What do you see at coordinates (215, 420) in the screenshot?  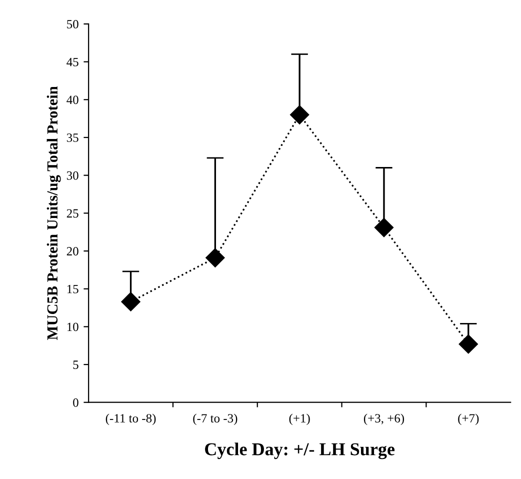 I see `x-tick-label: (-7 to -3)` at bounding box center [215, 420].